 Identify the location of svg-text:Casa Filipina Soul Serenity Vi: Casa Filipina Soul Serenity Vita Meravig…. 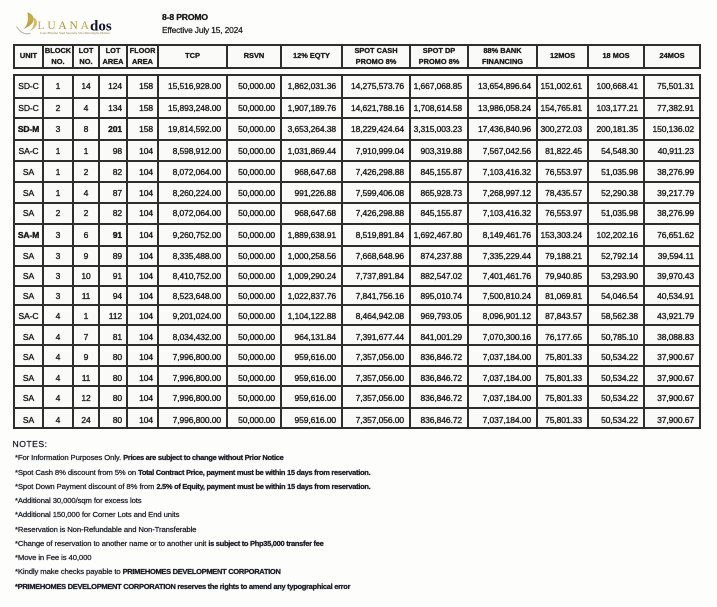
(75, 33).